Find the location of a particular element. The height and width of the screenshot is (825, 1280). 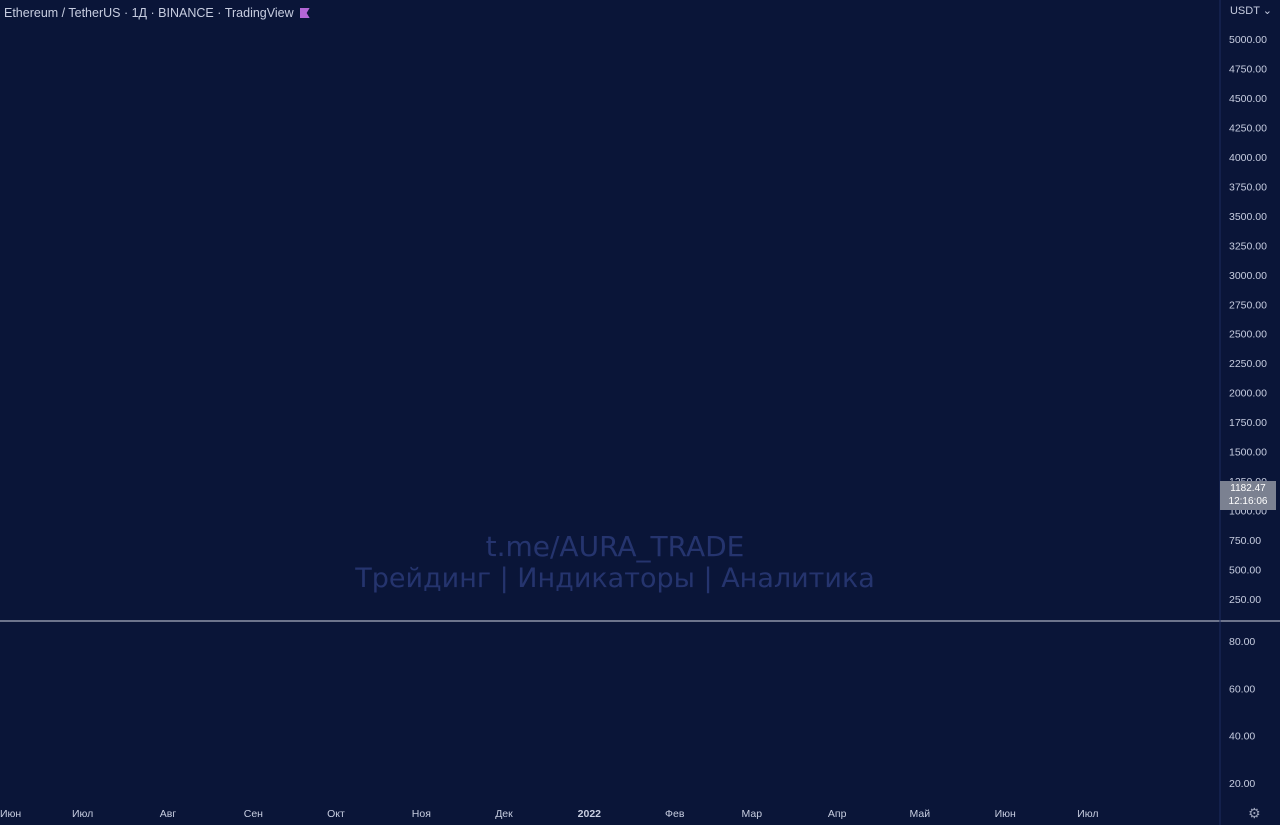

price-tick-label: 3500.00 is located at coordinates (1248, 217).